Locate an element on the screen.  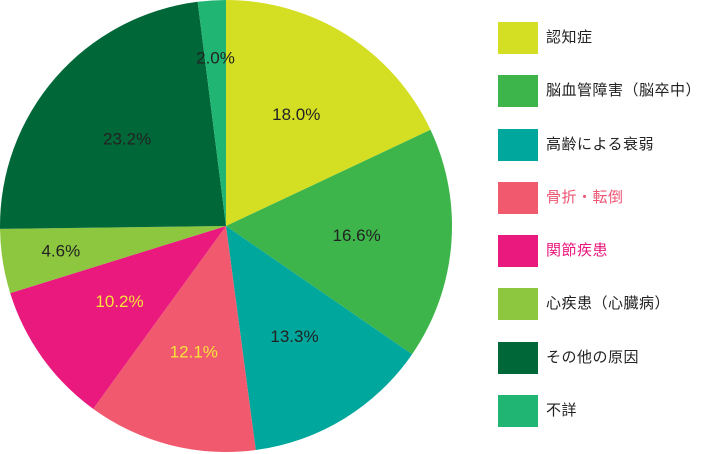
legend-item: 関節疾患 is located at coordinates (605, 261).